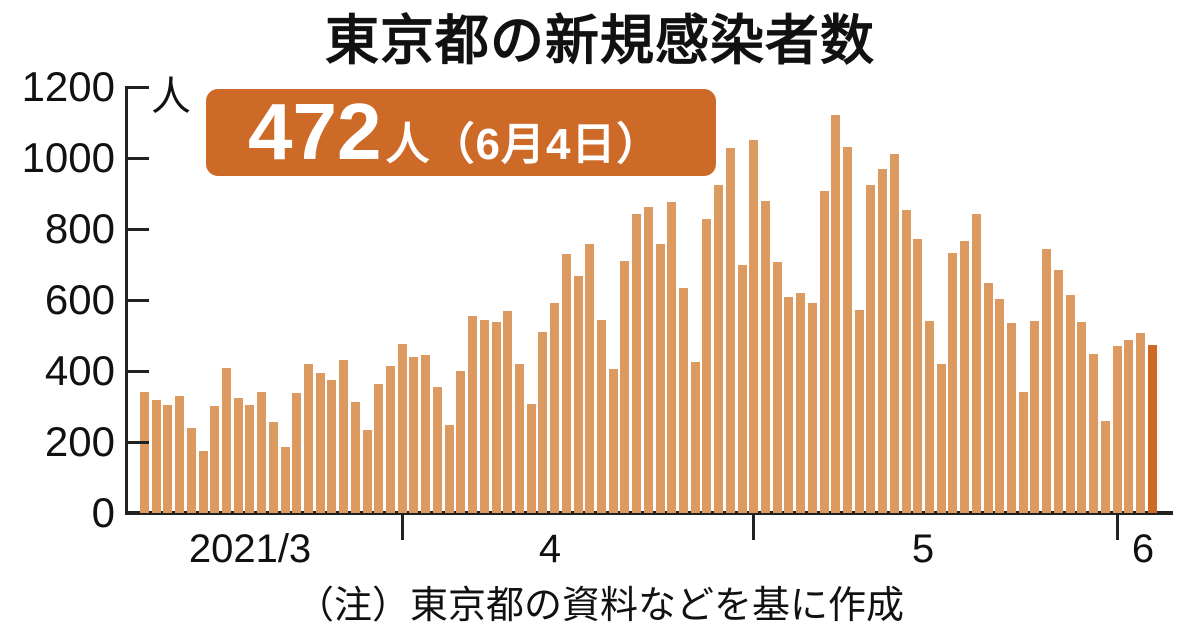 The height and width of the screenshot is (630, 1200). Describe the element at coordinates (1152, 429) in the screenshot. I see `bar-highlight` at that location.